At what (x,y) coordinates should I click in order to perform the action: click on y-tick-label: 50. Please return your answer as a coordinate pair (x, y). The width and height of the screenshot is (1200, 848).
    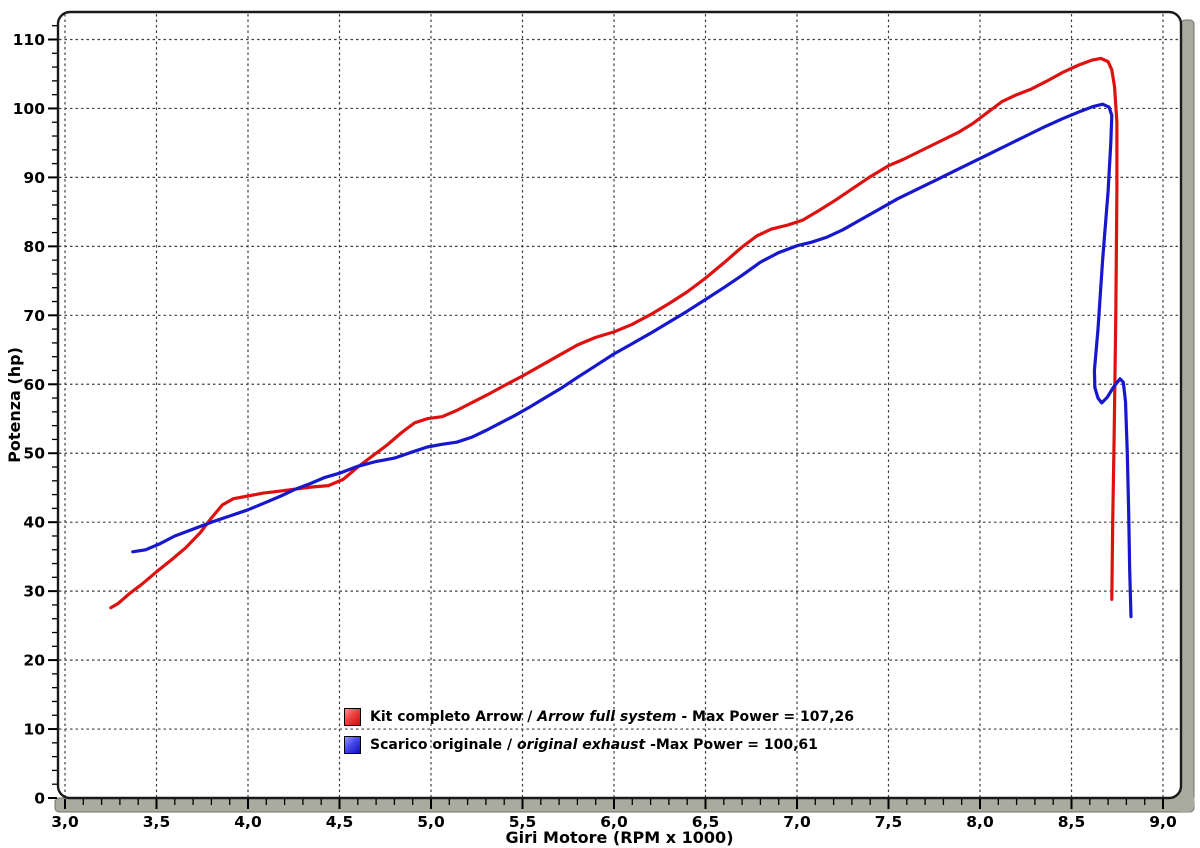
    Looking at the image, I should click on (34, 454).